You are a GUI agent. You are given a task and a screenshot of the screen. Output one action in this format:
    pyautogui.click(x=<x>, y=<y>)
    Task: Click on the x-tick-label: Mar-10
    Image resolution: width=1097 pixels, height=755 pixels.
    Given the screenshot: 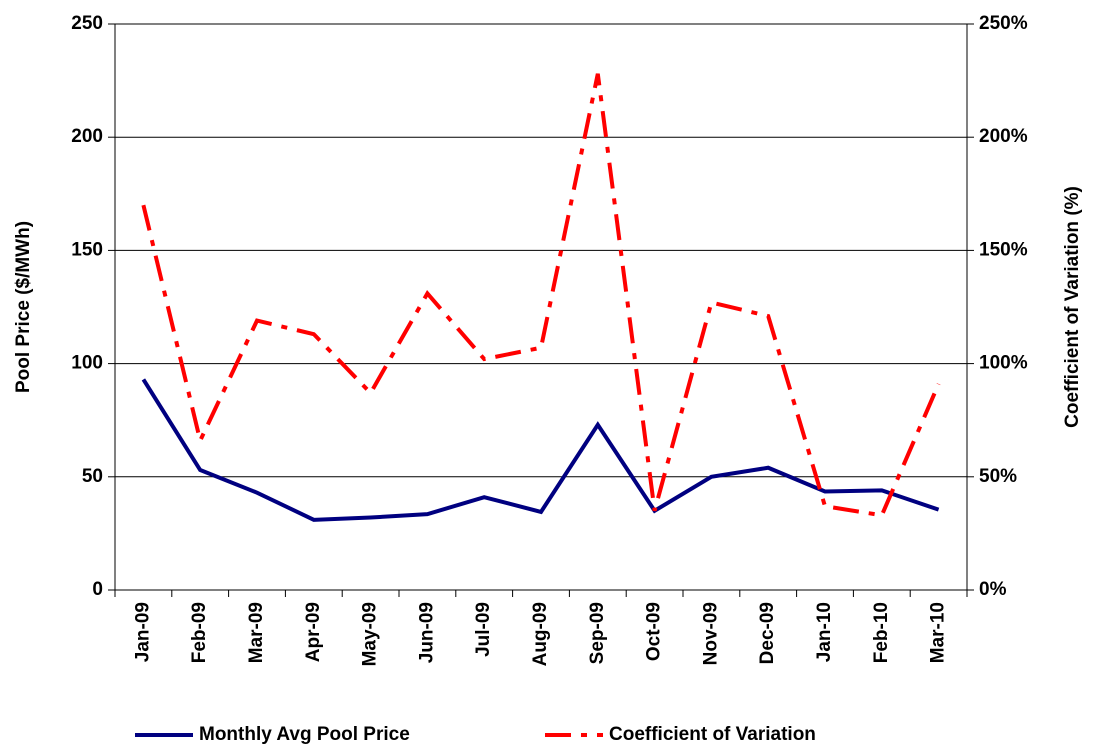 What is the action you would take?
    pyautogui.click(x=938, y=632)
    